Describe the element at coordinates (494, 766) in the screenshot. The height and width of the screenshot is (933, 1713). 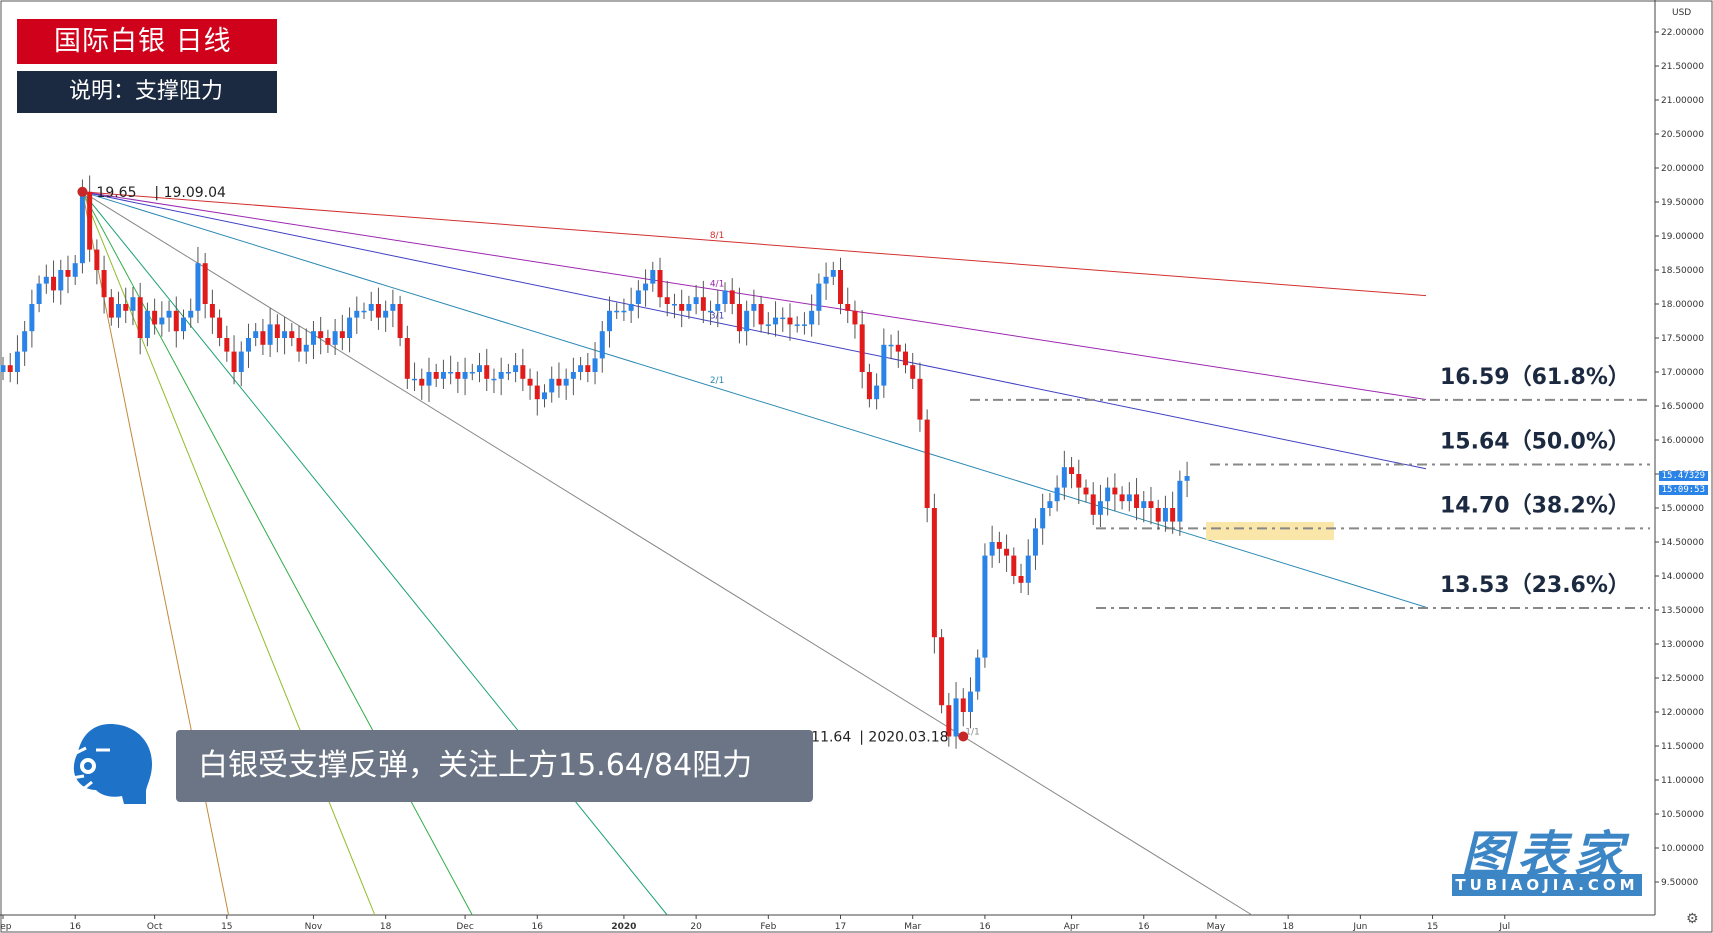
I see `caption-text: 白银受支撑反弹，关注上方15.64/84阻力` at that location.